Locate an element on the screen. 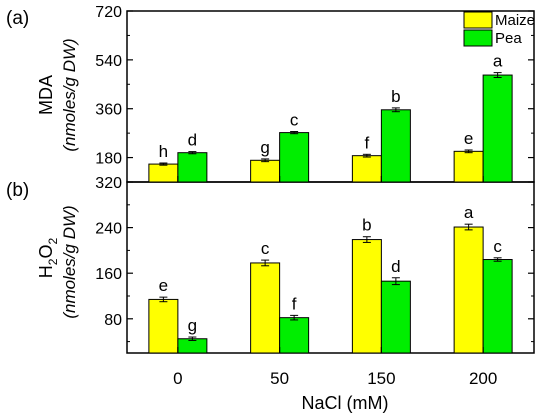 The height and width of the screenshot is (419, 550). legend: Maize Pea is located at coordinates (499, 29).